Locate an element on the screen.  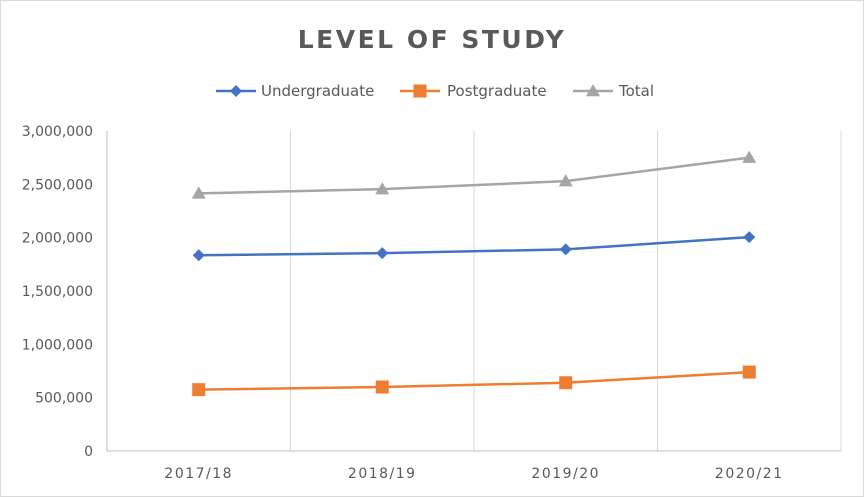
postgraduate-line is located at coordinates (474, 380).